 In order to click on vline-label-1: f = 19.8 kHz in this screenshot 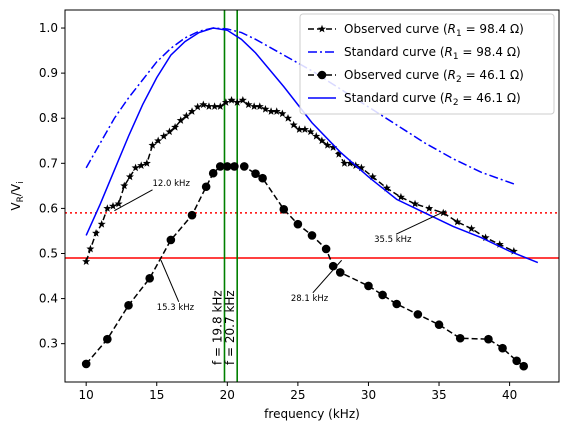, I will do `click(218, 327)`.